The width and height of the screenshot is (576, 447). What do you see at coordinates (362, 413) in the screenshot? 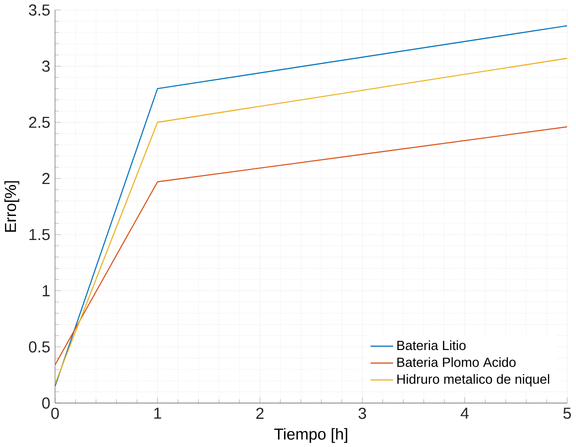
I see `x-tick-label: 3` at bounding box center [362, 413].